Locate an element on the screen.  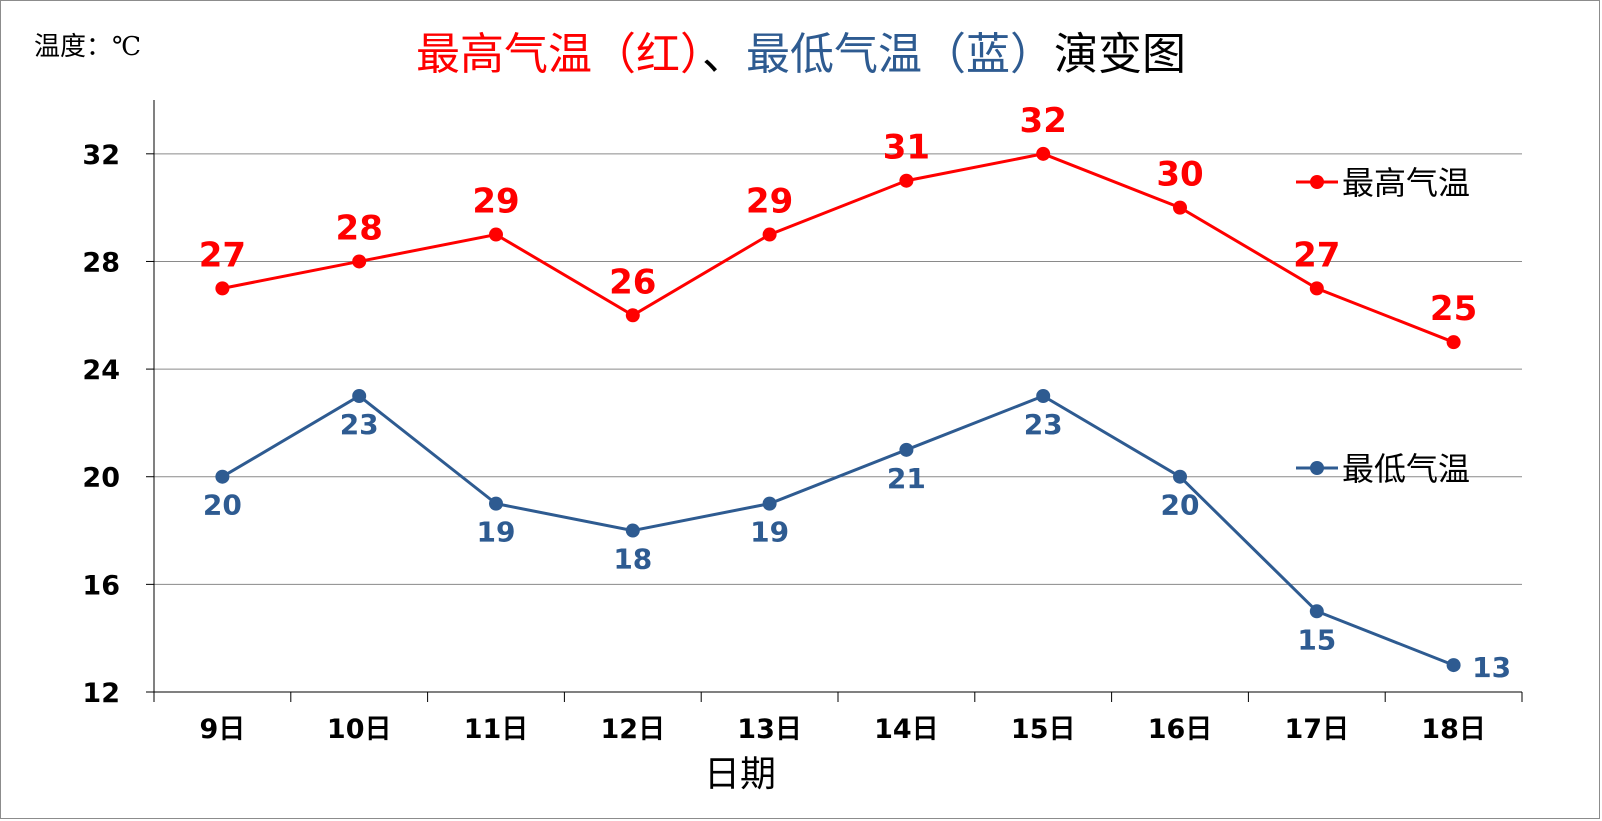
x-tick-label: 10日 is located at coordinates (359, 729).